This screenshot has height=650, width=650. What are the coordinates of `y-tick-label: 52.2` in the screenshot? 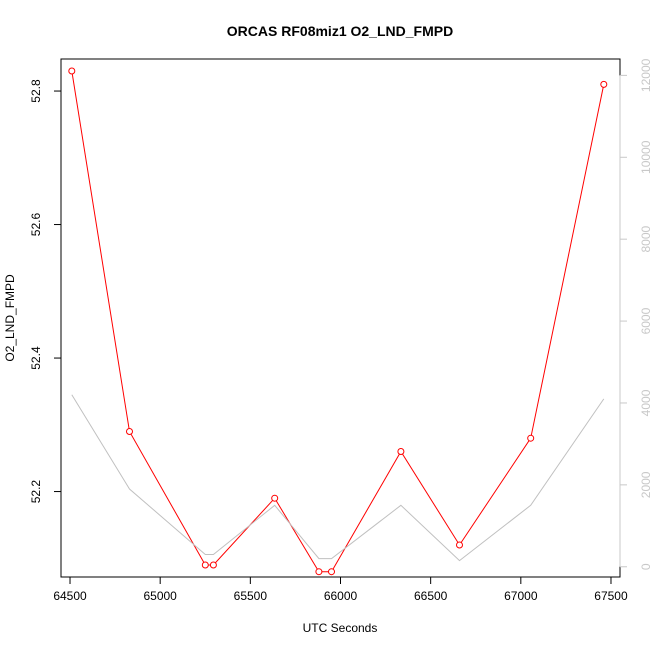 It's located at (36, 492).